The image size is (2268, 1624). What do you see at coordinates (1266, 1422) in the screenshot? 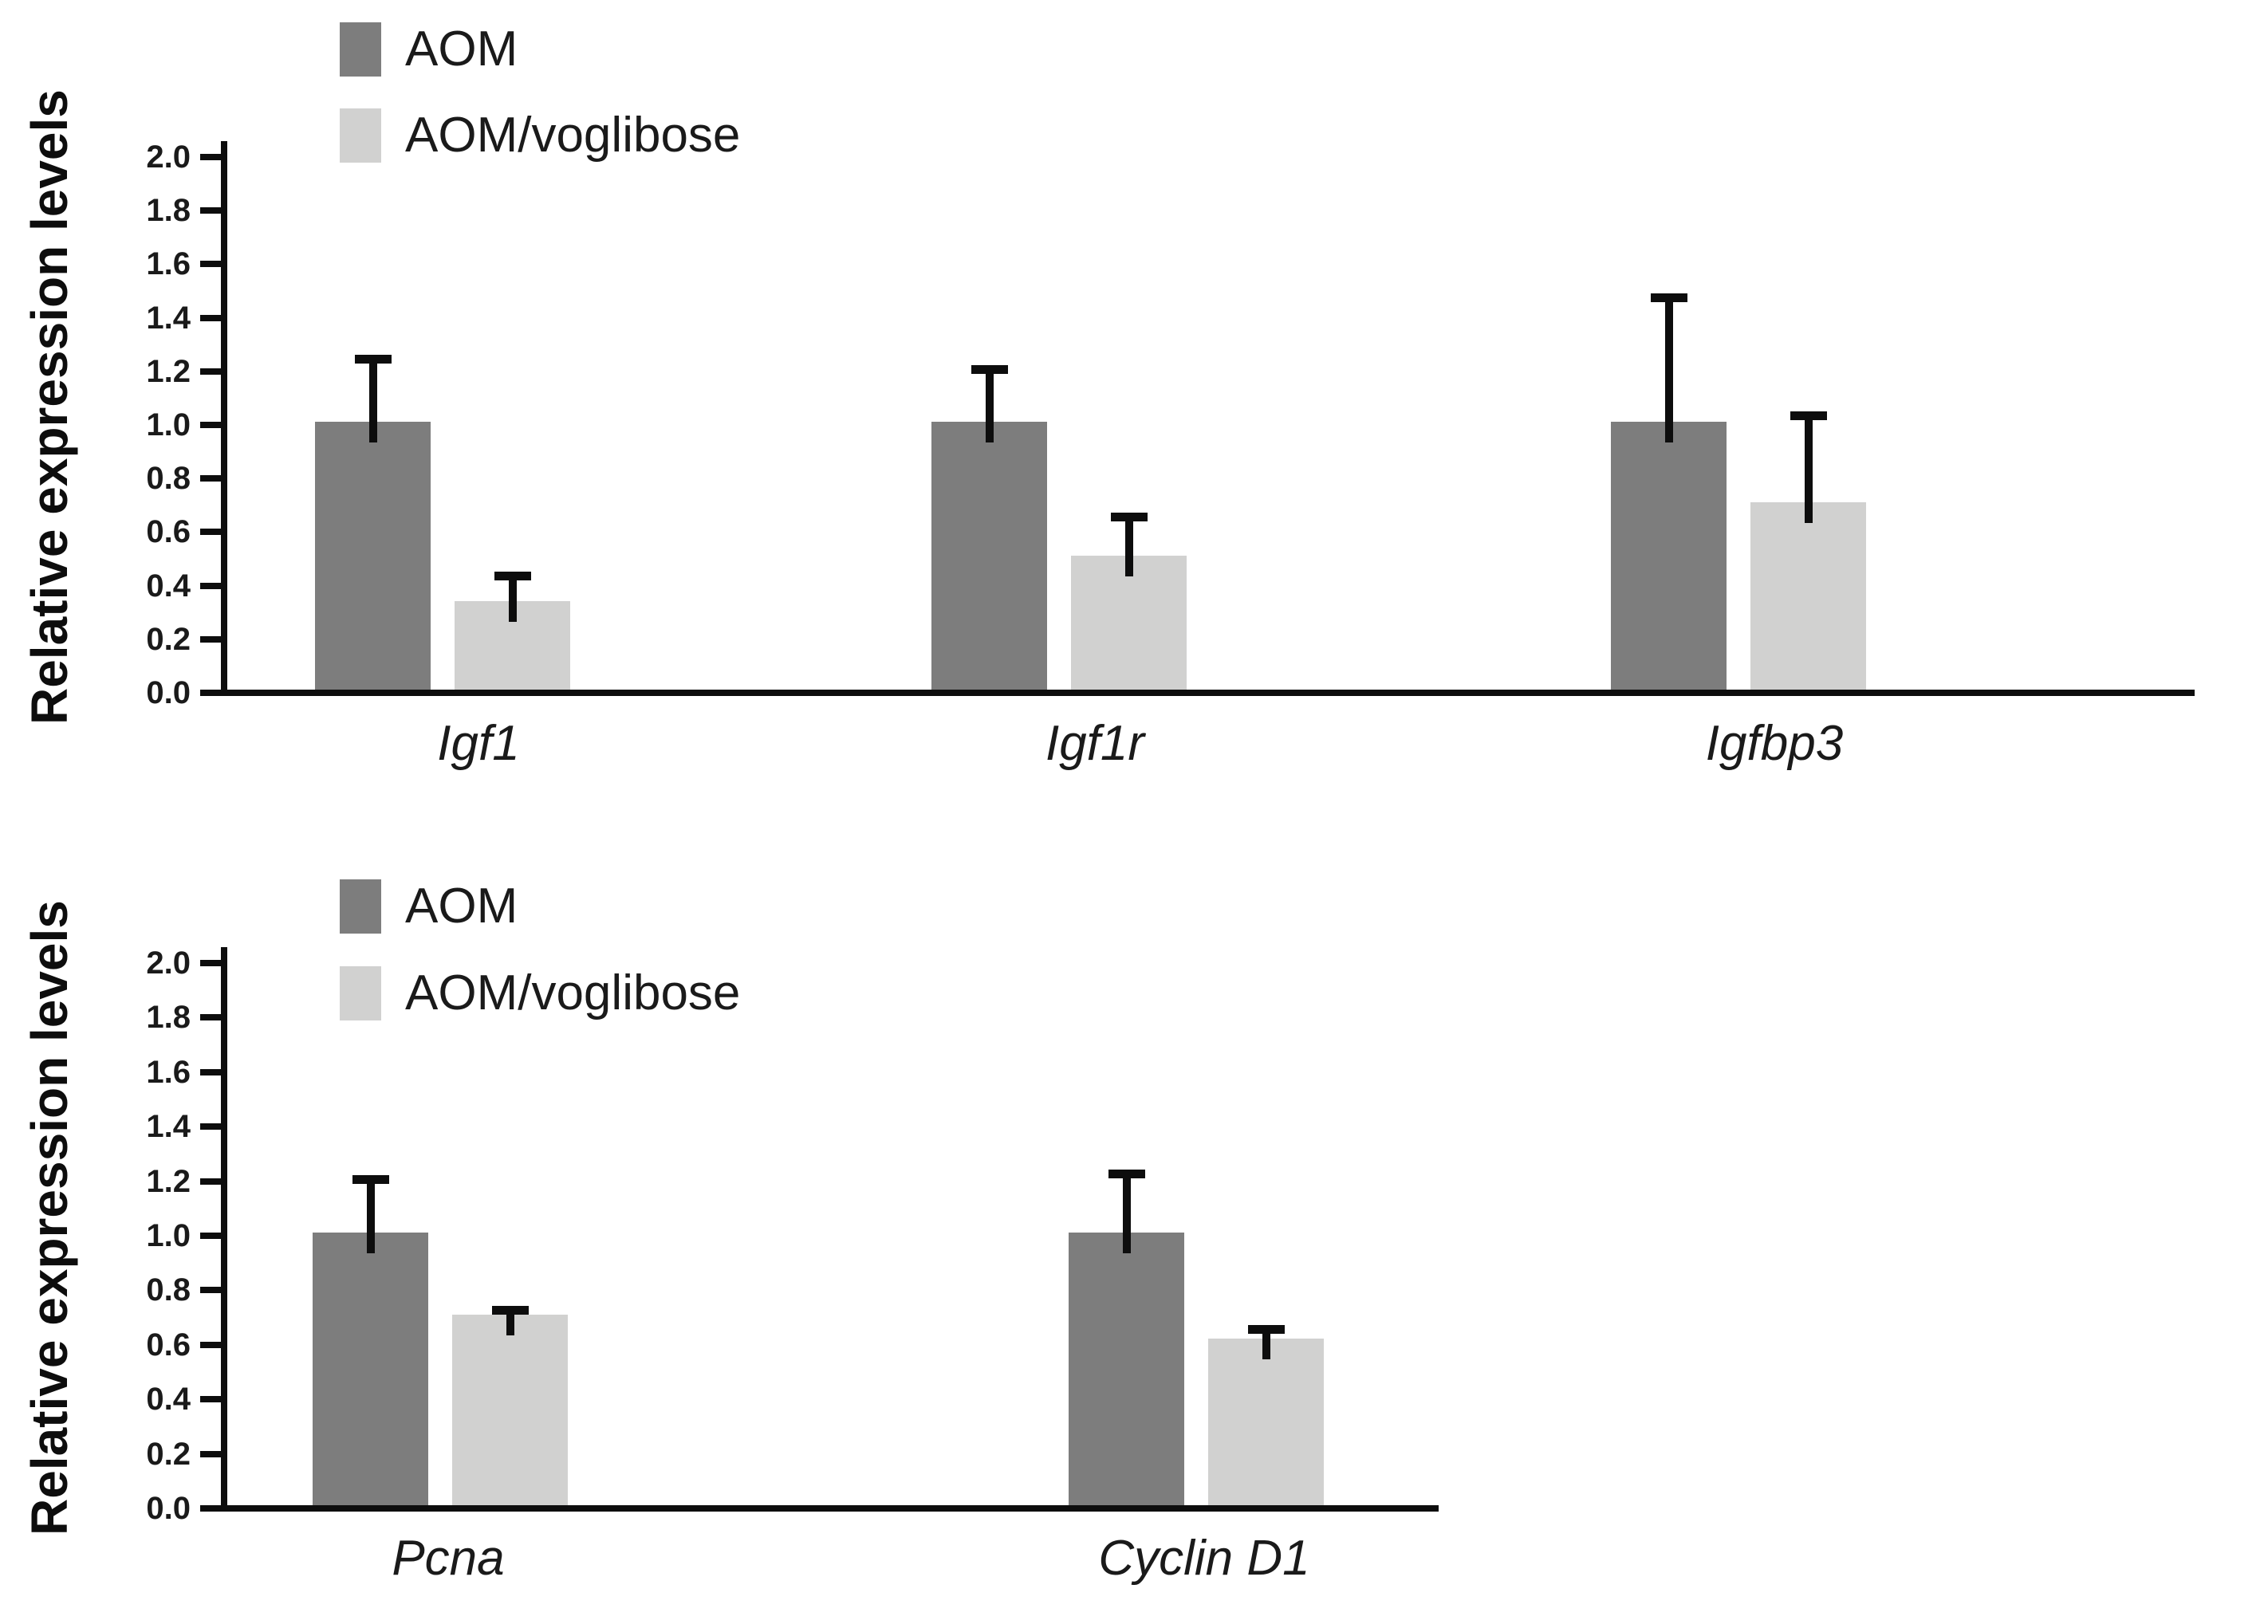
I see `bar-aom-voglibose-cyclin-d1` at bounding box center [1266, 1422].